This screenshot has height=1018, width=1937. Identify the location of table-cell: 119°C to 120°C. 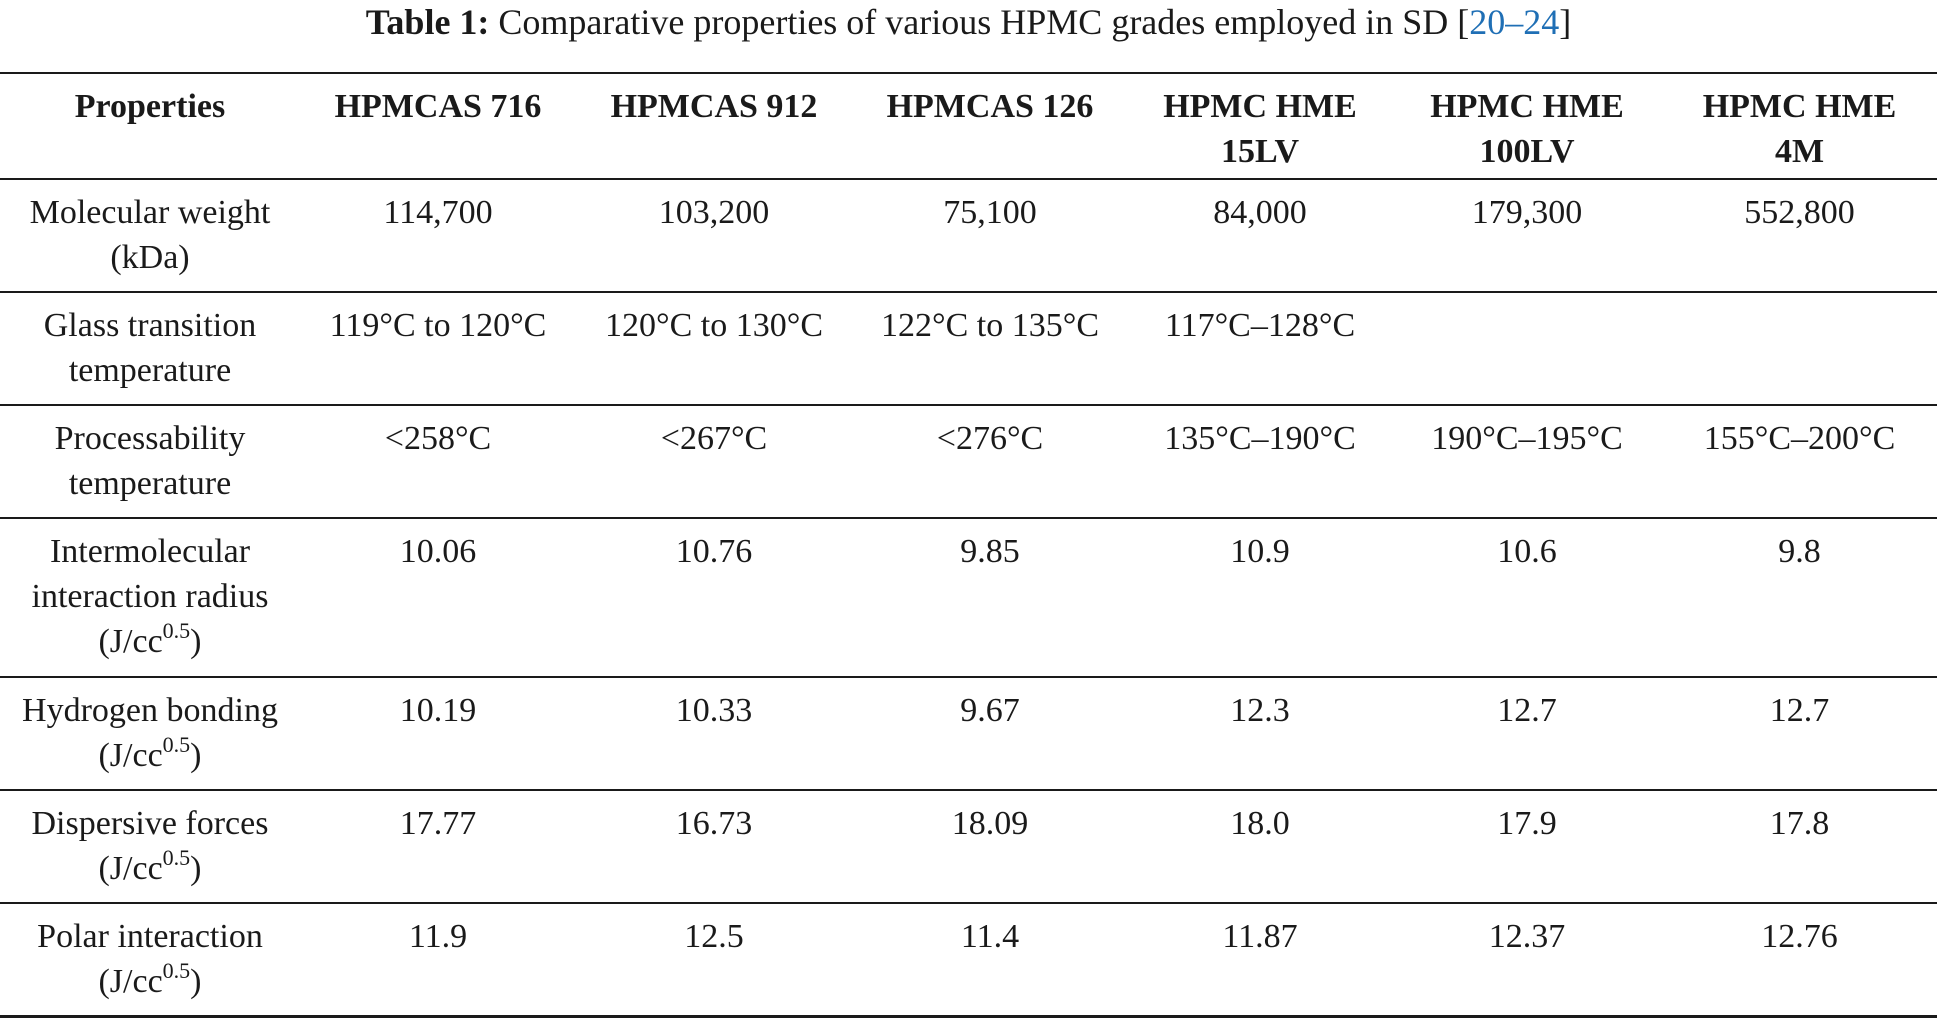
(438, 325).